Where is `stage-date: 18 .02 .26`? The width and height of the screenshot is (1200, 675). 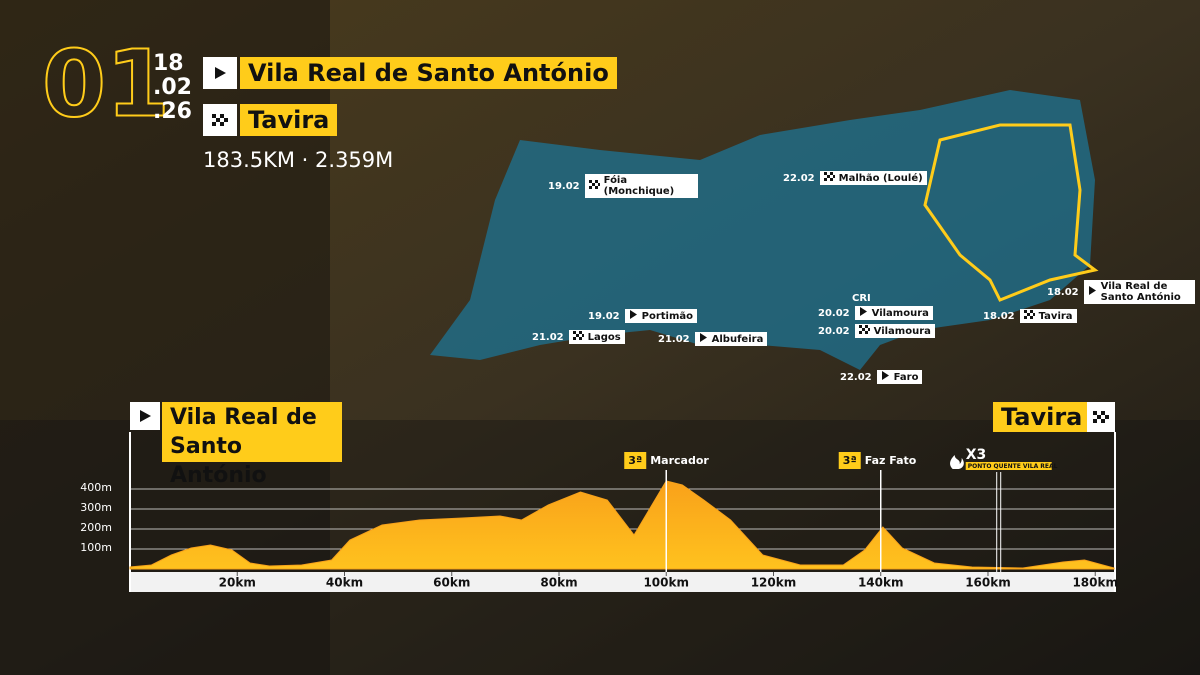 stage-date: 18 .02 .26 is located at coordinates (172, 88).